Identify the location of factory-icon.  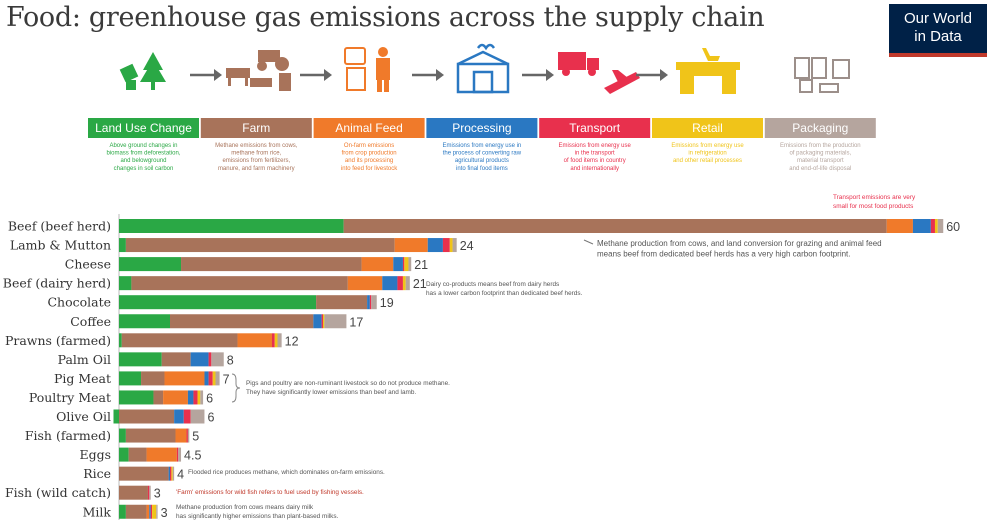
(483, 68).